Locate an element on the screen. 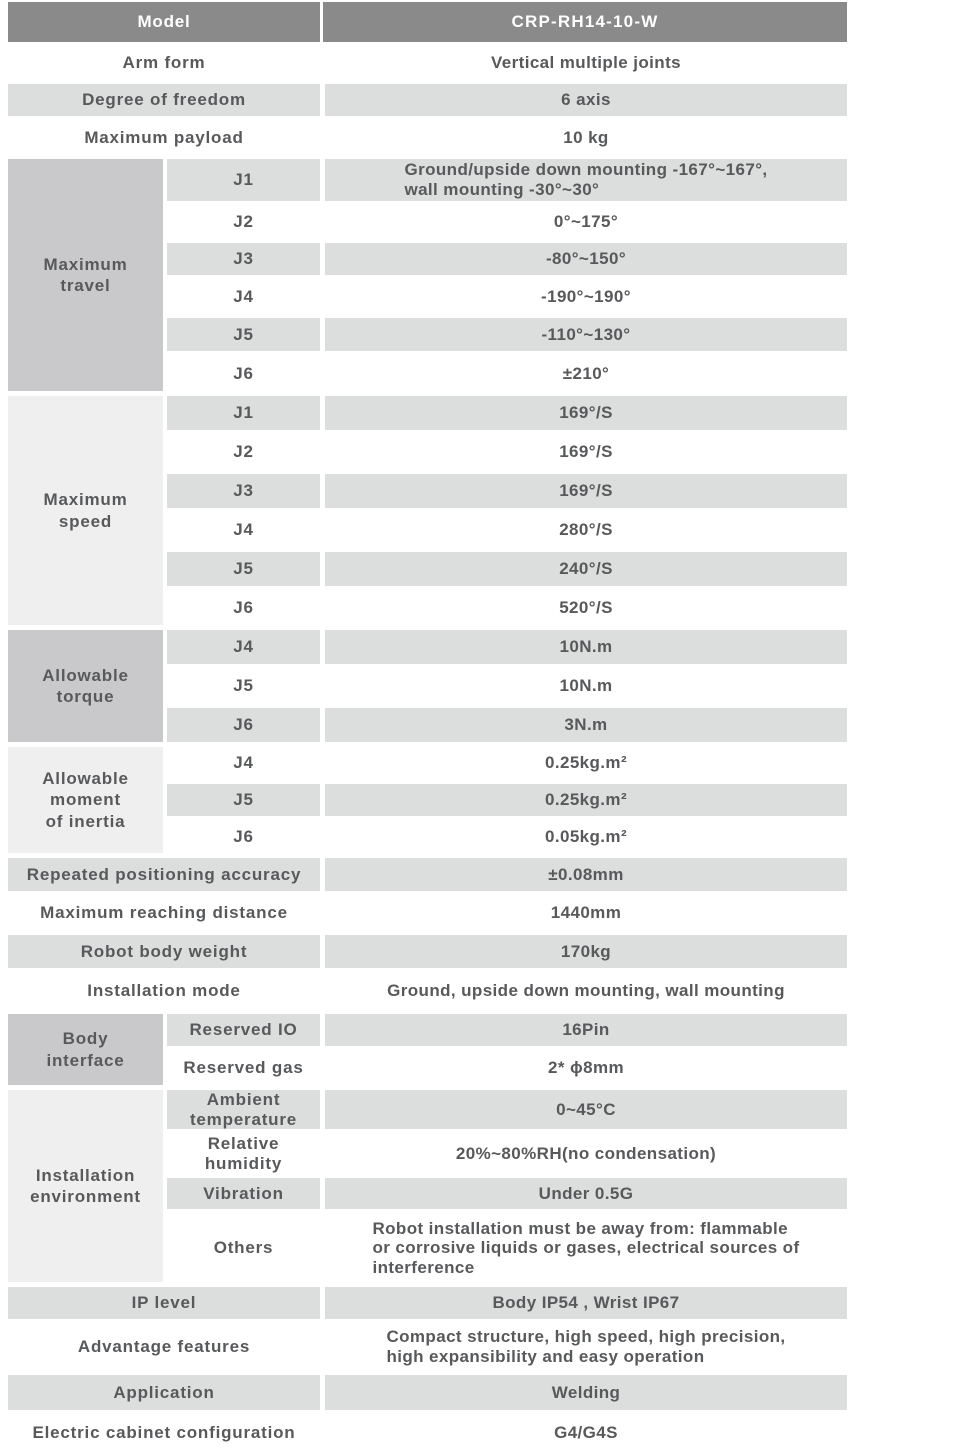  sub-label-cell: Others is located at coordinates (243, 1248).